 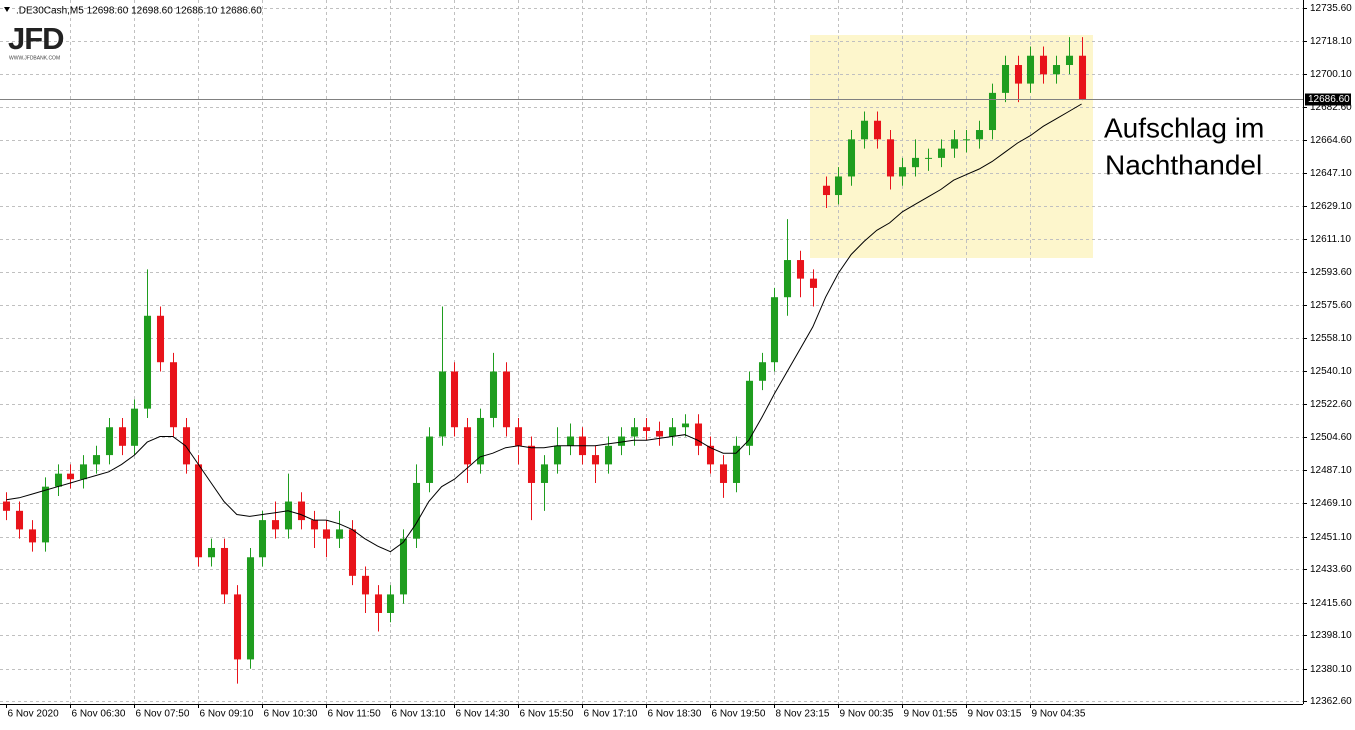 I want to click on x-tick-label: 9 Nov 03:15, so click(x=995, y=714).